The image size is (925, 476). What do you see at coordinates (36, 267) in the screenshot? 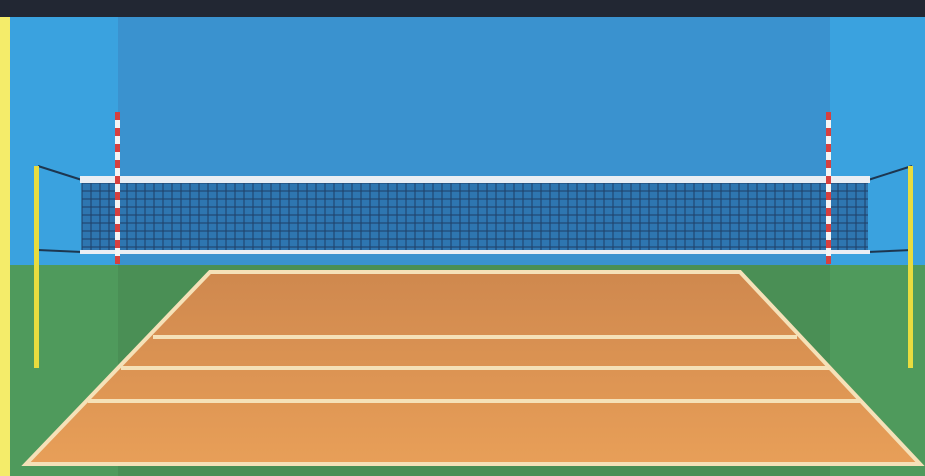
I see `left-post-icon` at bounding box center [36, 267].